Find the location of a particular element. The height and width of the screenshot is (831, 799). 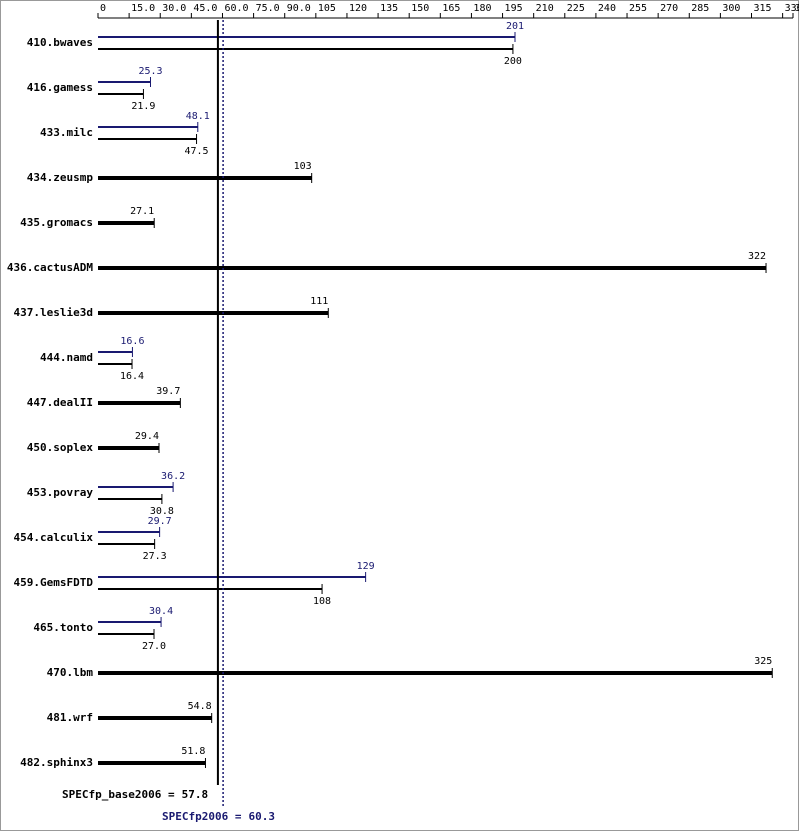

x-tick-label: 30.0 is located at coordinates (174, 8).